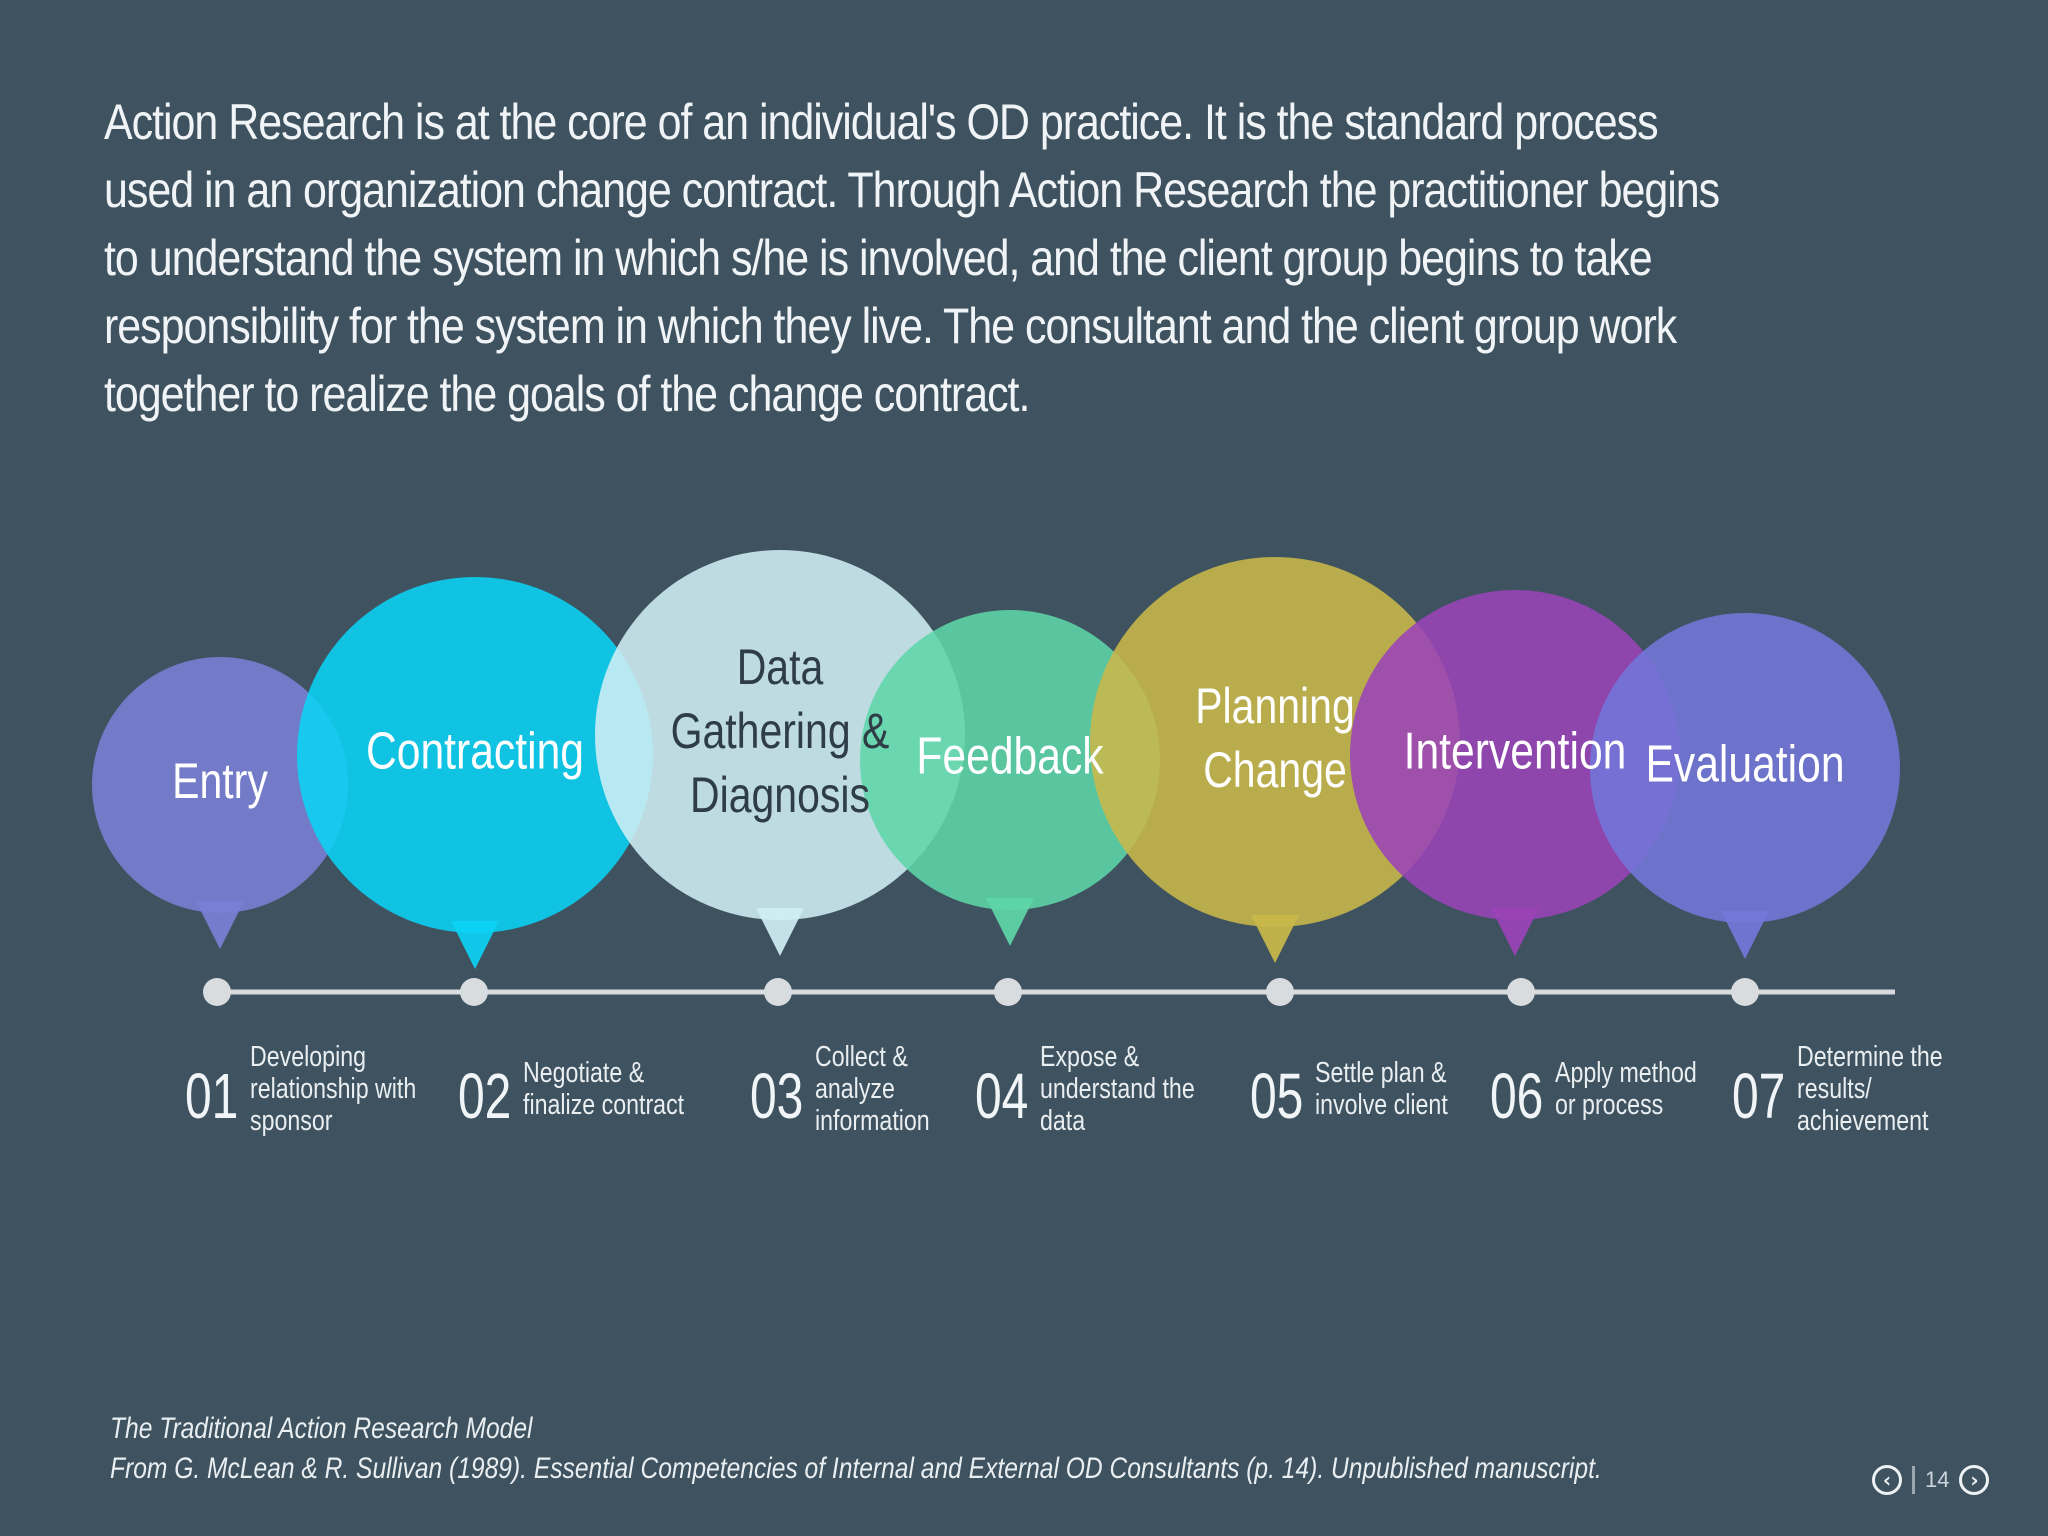 The image size is (2048, 1536). Describe the element at coordinates (321, 1428) in the screenshot. I see `caption-title: The Traditional Action Research Model` at that location.